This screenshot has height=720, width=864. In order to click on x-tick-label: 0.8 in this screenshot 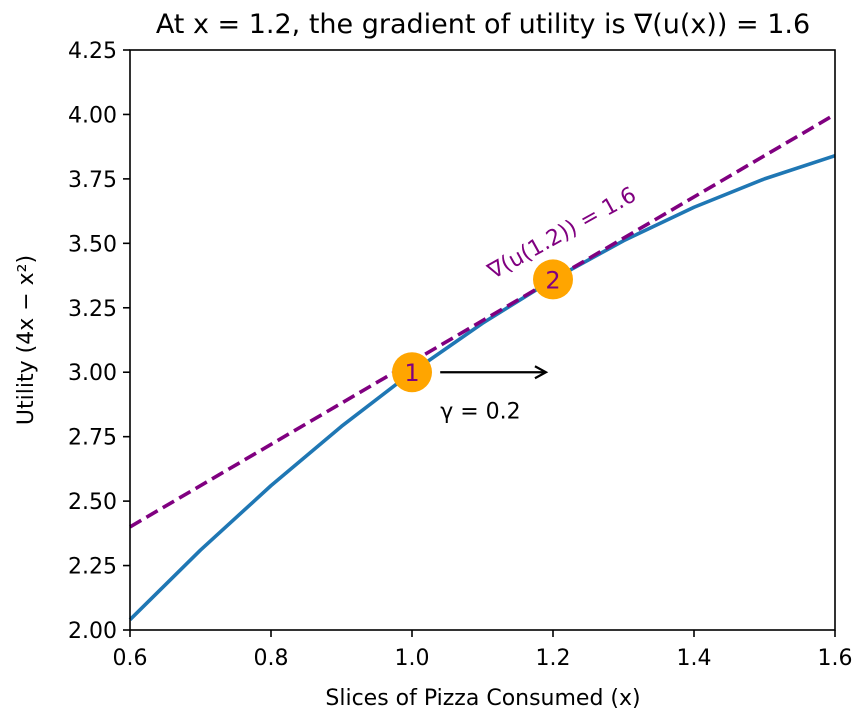, I will do `click(271, 658)`.